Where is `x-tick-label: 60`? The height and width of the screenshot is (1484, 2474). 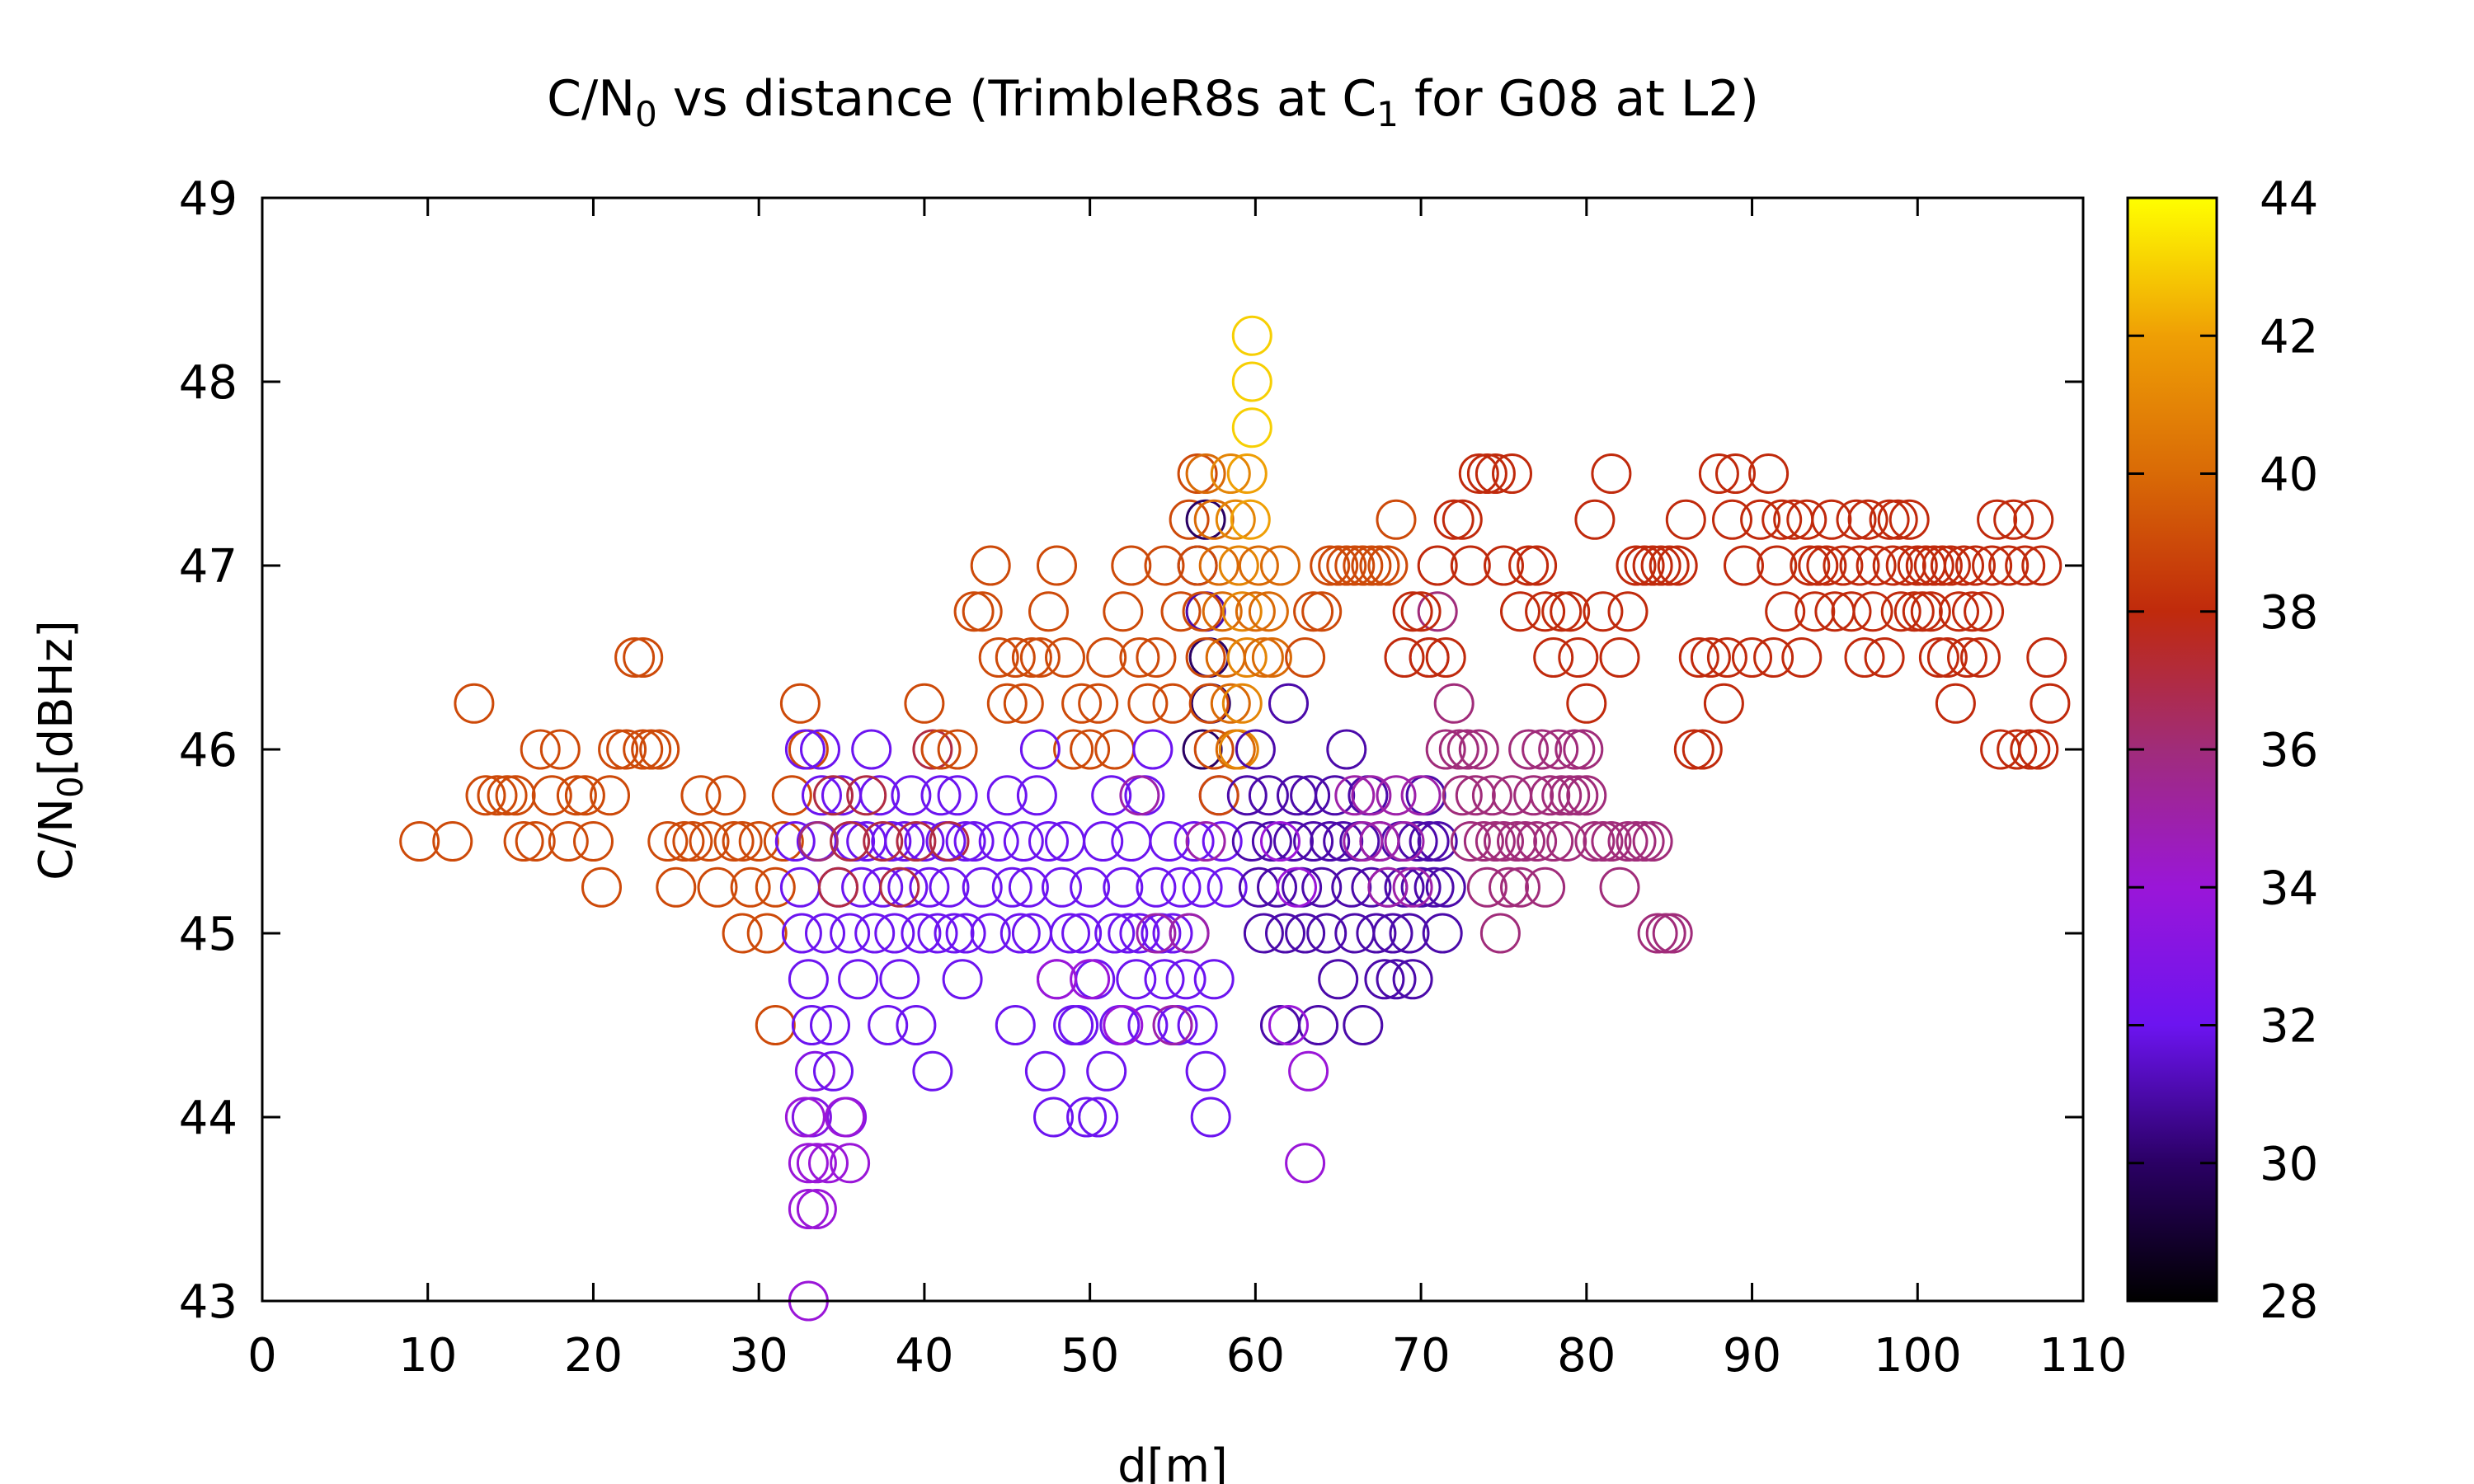
x-tick-label: 60 is located at coordinates (1255, 1356).